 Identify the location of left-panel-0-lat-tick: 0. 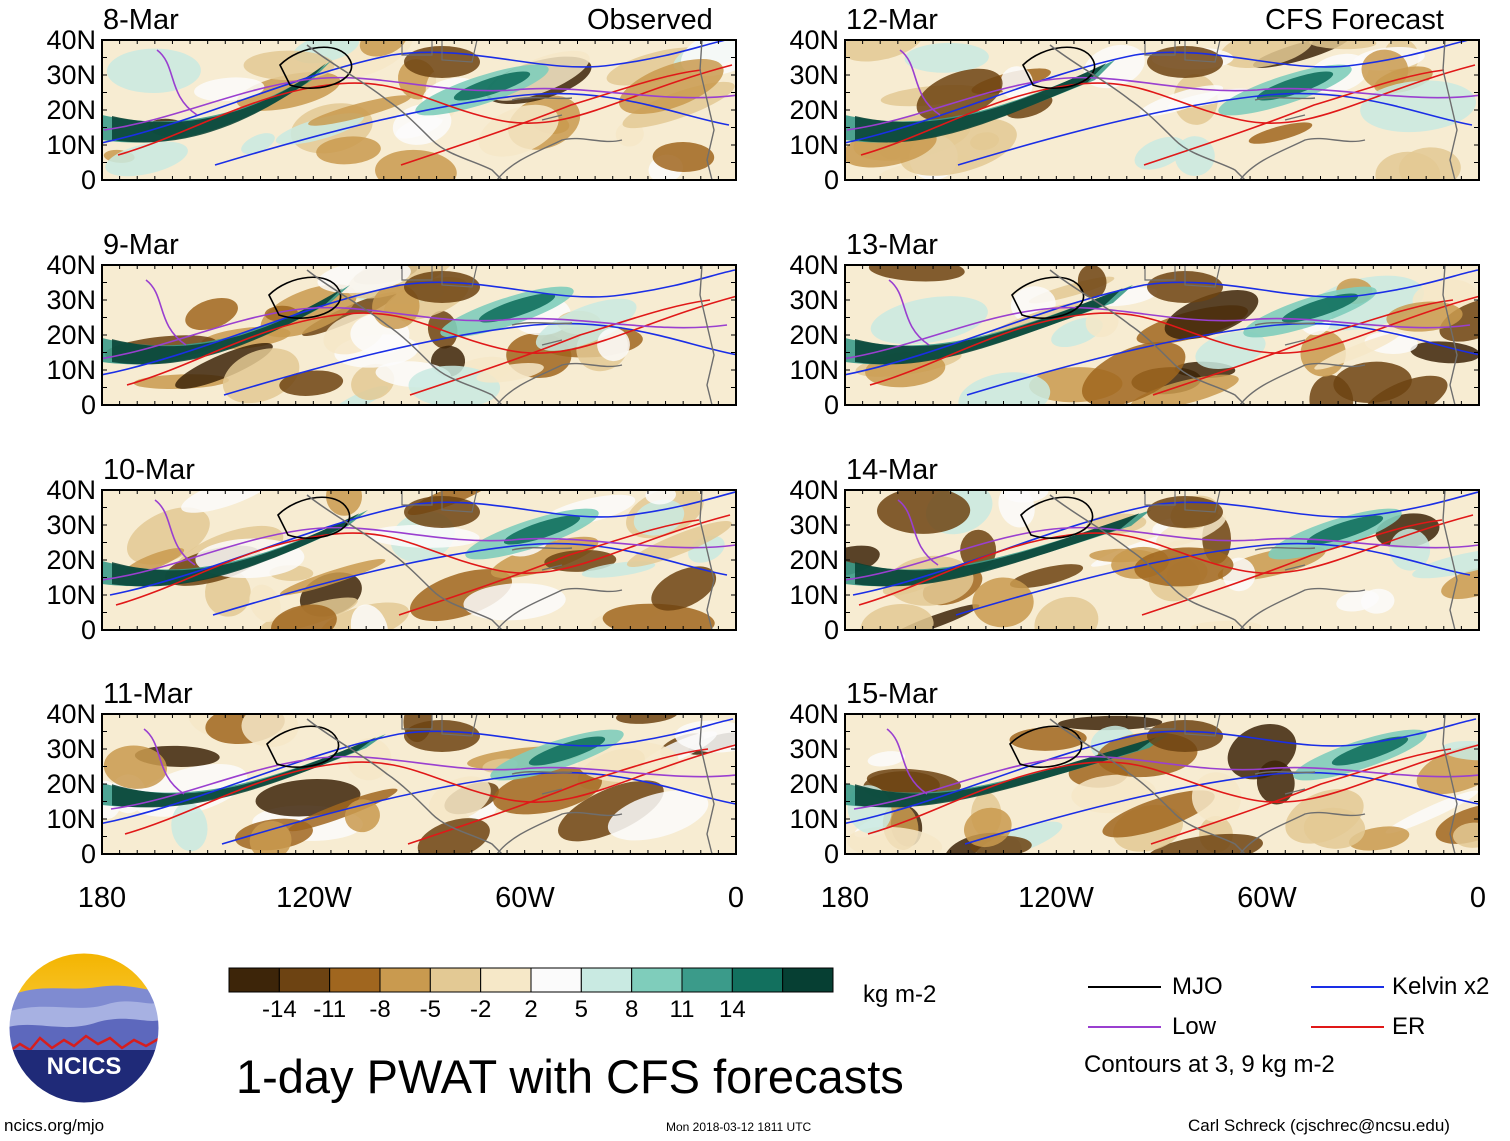
(88, 180).